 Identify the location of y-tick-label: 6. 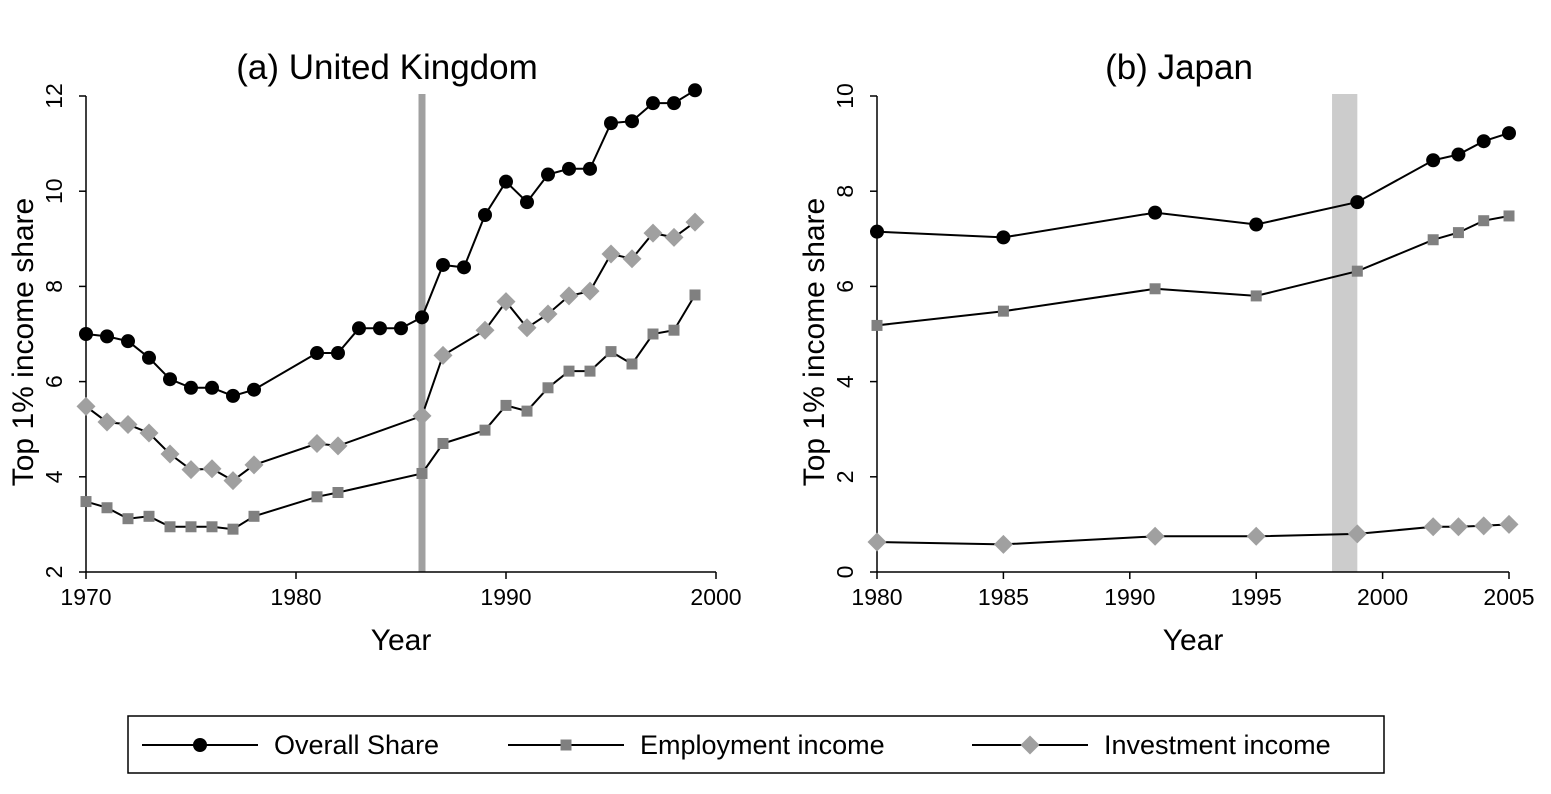
(845, 286).